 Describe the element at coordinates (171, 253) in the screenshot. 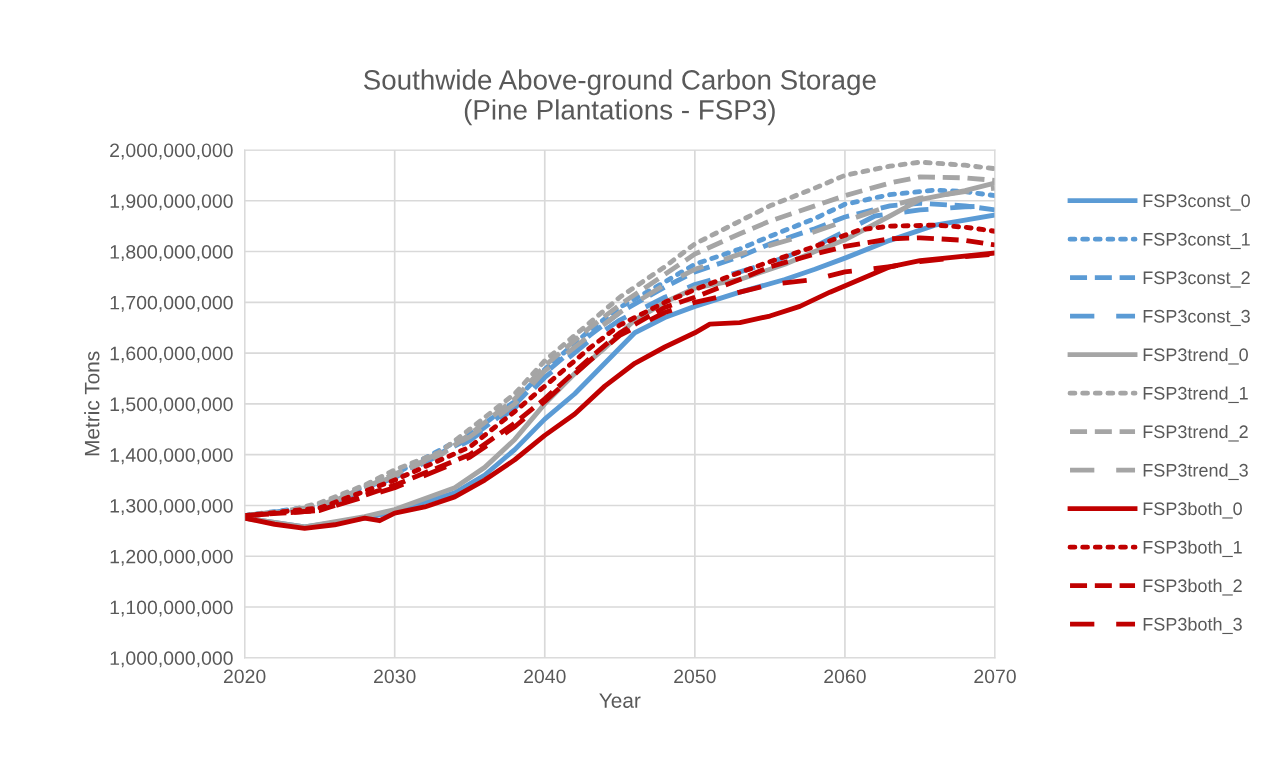

I see `y-tick-label: 1,800,000,000` at that location.